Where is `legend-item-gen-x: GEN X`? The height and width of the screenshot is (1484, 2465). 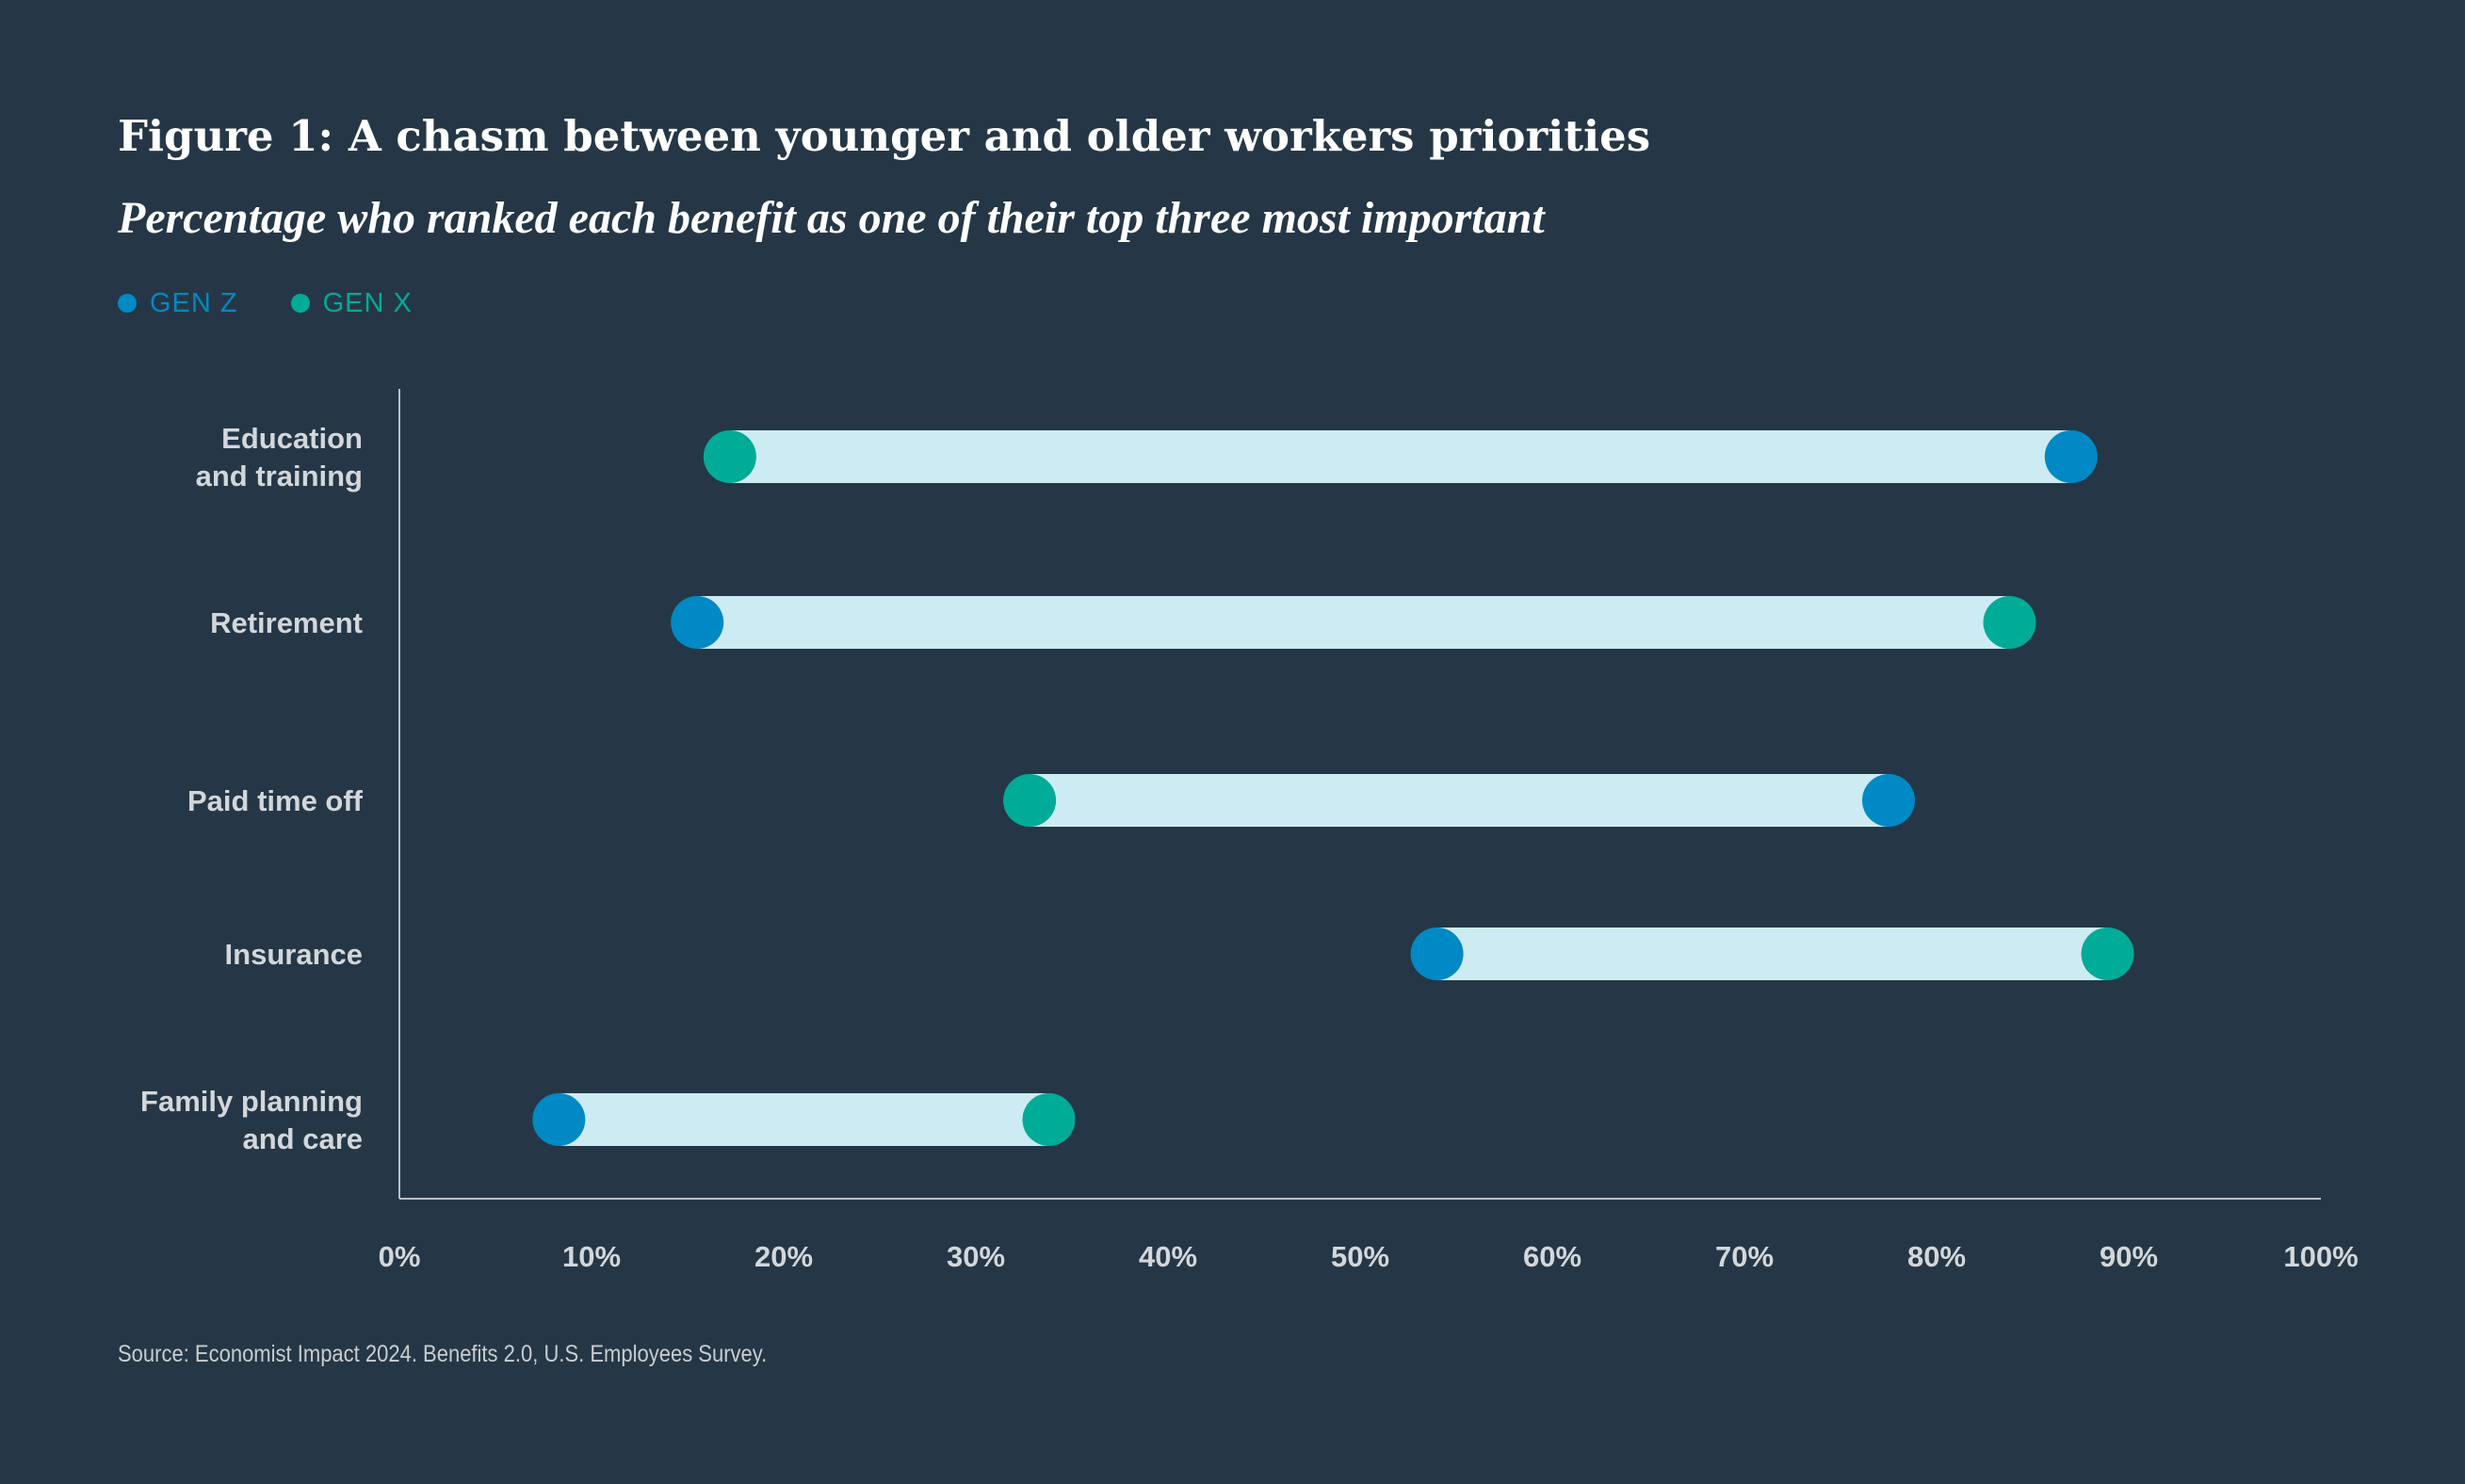
legend-item-gen-x: GEN X is located at coordinates (352, 303).